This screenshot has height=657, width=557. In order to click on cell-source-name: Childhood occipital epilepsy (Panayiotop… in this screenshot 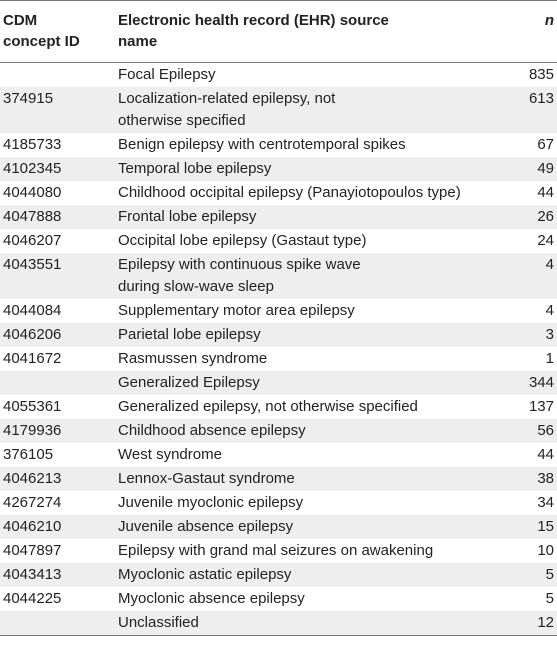, I will do `click(289, 192)`.